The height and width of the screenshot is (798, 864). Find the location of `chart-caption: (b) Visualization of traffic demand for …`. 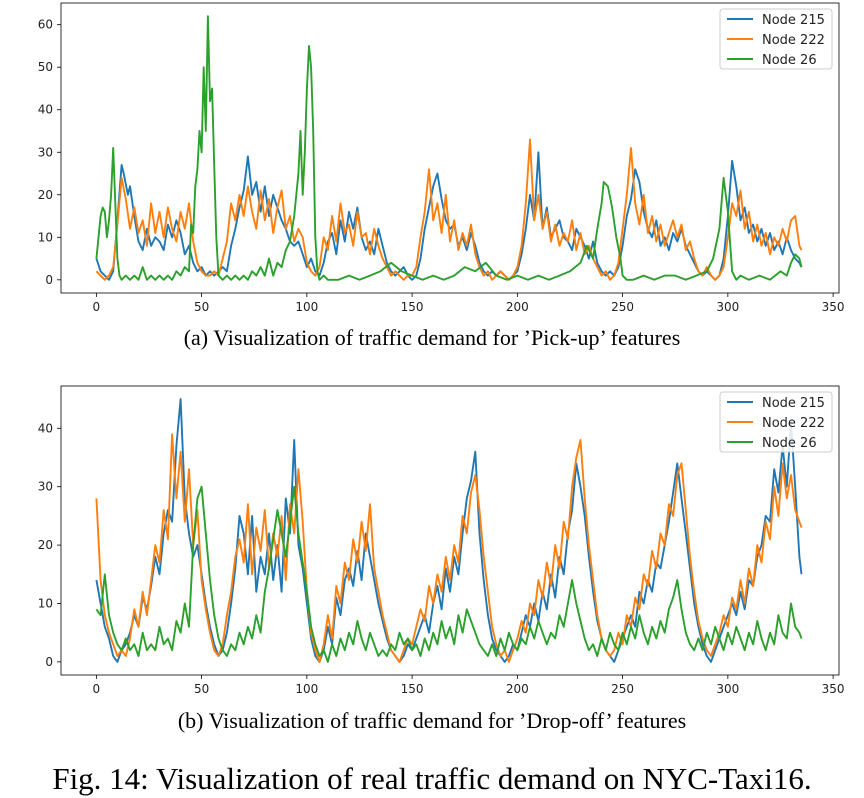

chart-caption: (b) Visualization of traffic demand for … is located at coordinates (432, 720).